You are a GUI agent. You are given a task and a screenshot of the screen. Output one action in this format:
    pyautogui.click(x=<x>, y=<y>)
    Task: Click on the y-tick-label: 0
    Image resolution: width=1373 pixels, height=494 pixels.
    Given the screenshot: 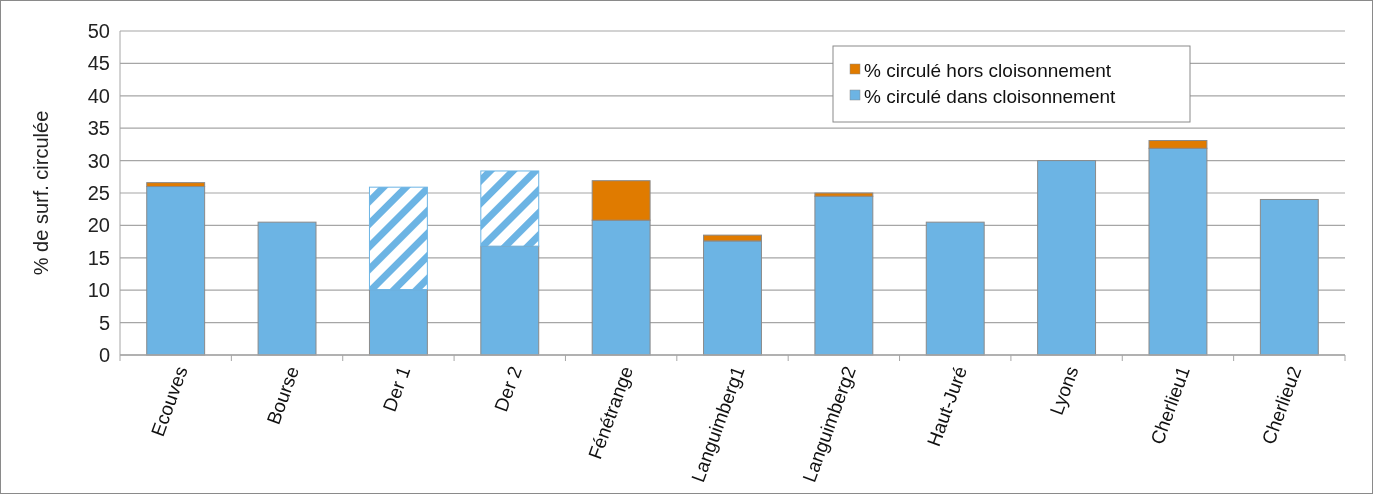 What is the action you would take?
    pyautogui.click(x=104, y=355)
    